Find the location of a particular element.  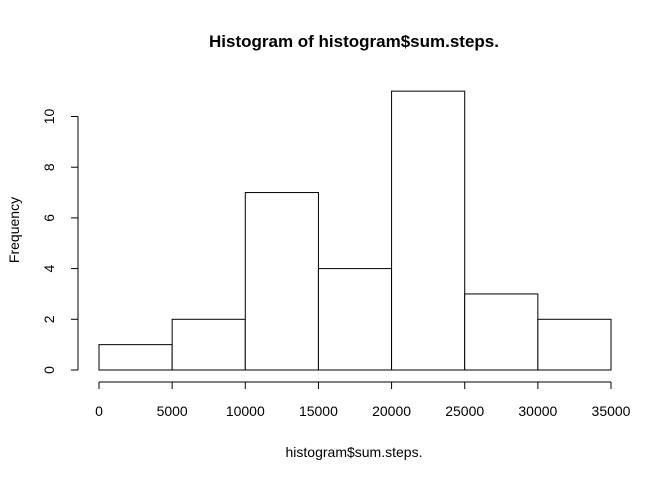

y-tick-label-2: 4 is located at coordinates (49, 268).